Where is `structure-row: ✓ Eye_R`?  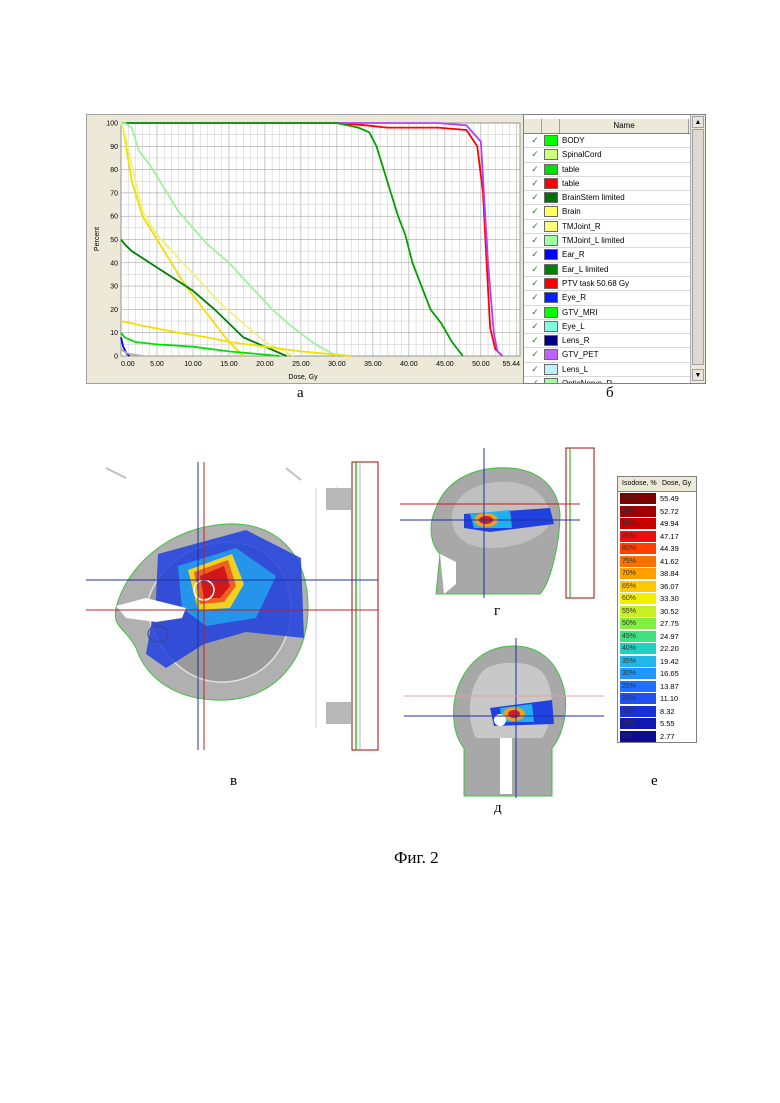 structure-row: ✓ Eye_R is located at coordinates (607, 298).